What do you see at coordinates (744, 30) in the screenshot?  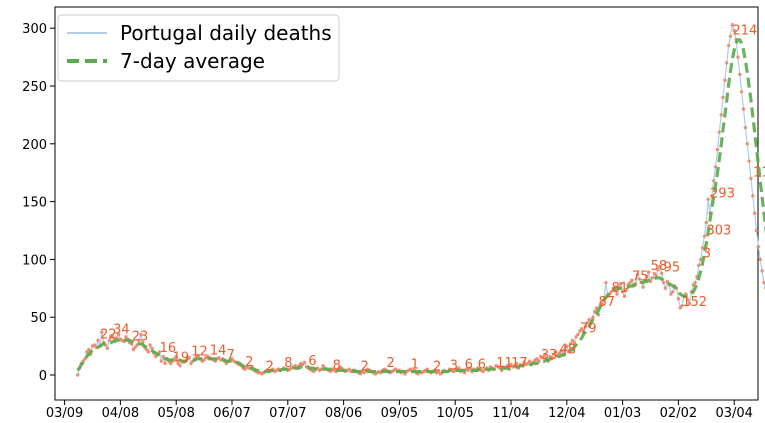 I see `data-label: 214` at bounding box center [744, 30].